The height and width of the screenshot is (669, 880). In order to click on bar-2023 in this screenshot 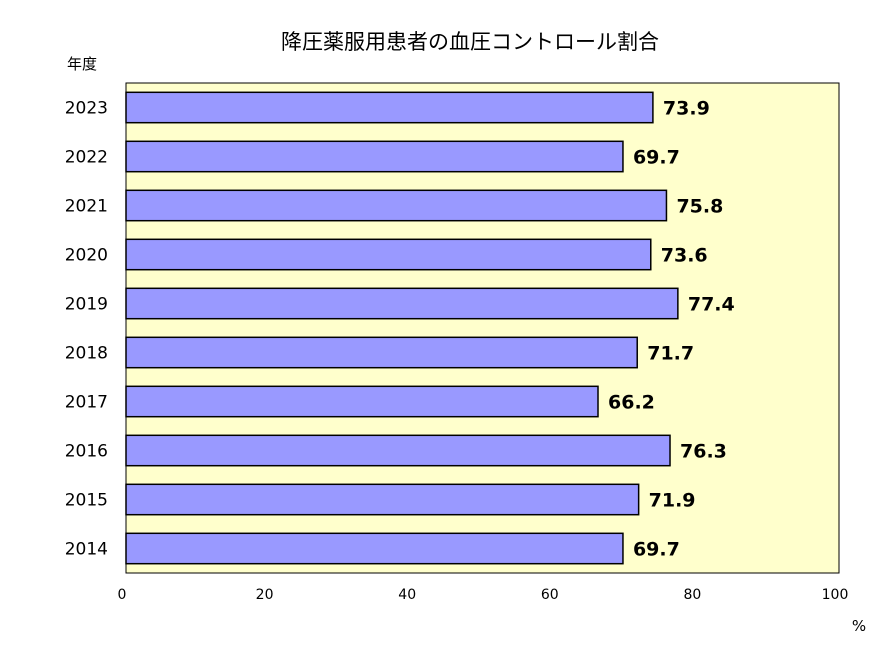, I will do `click(389, 107)`.